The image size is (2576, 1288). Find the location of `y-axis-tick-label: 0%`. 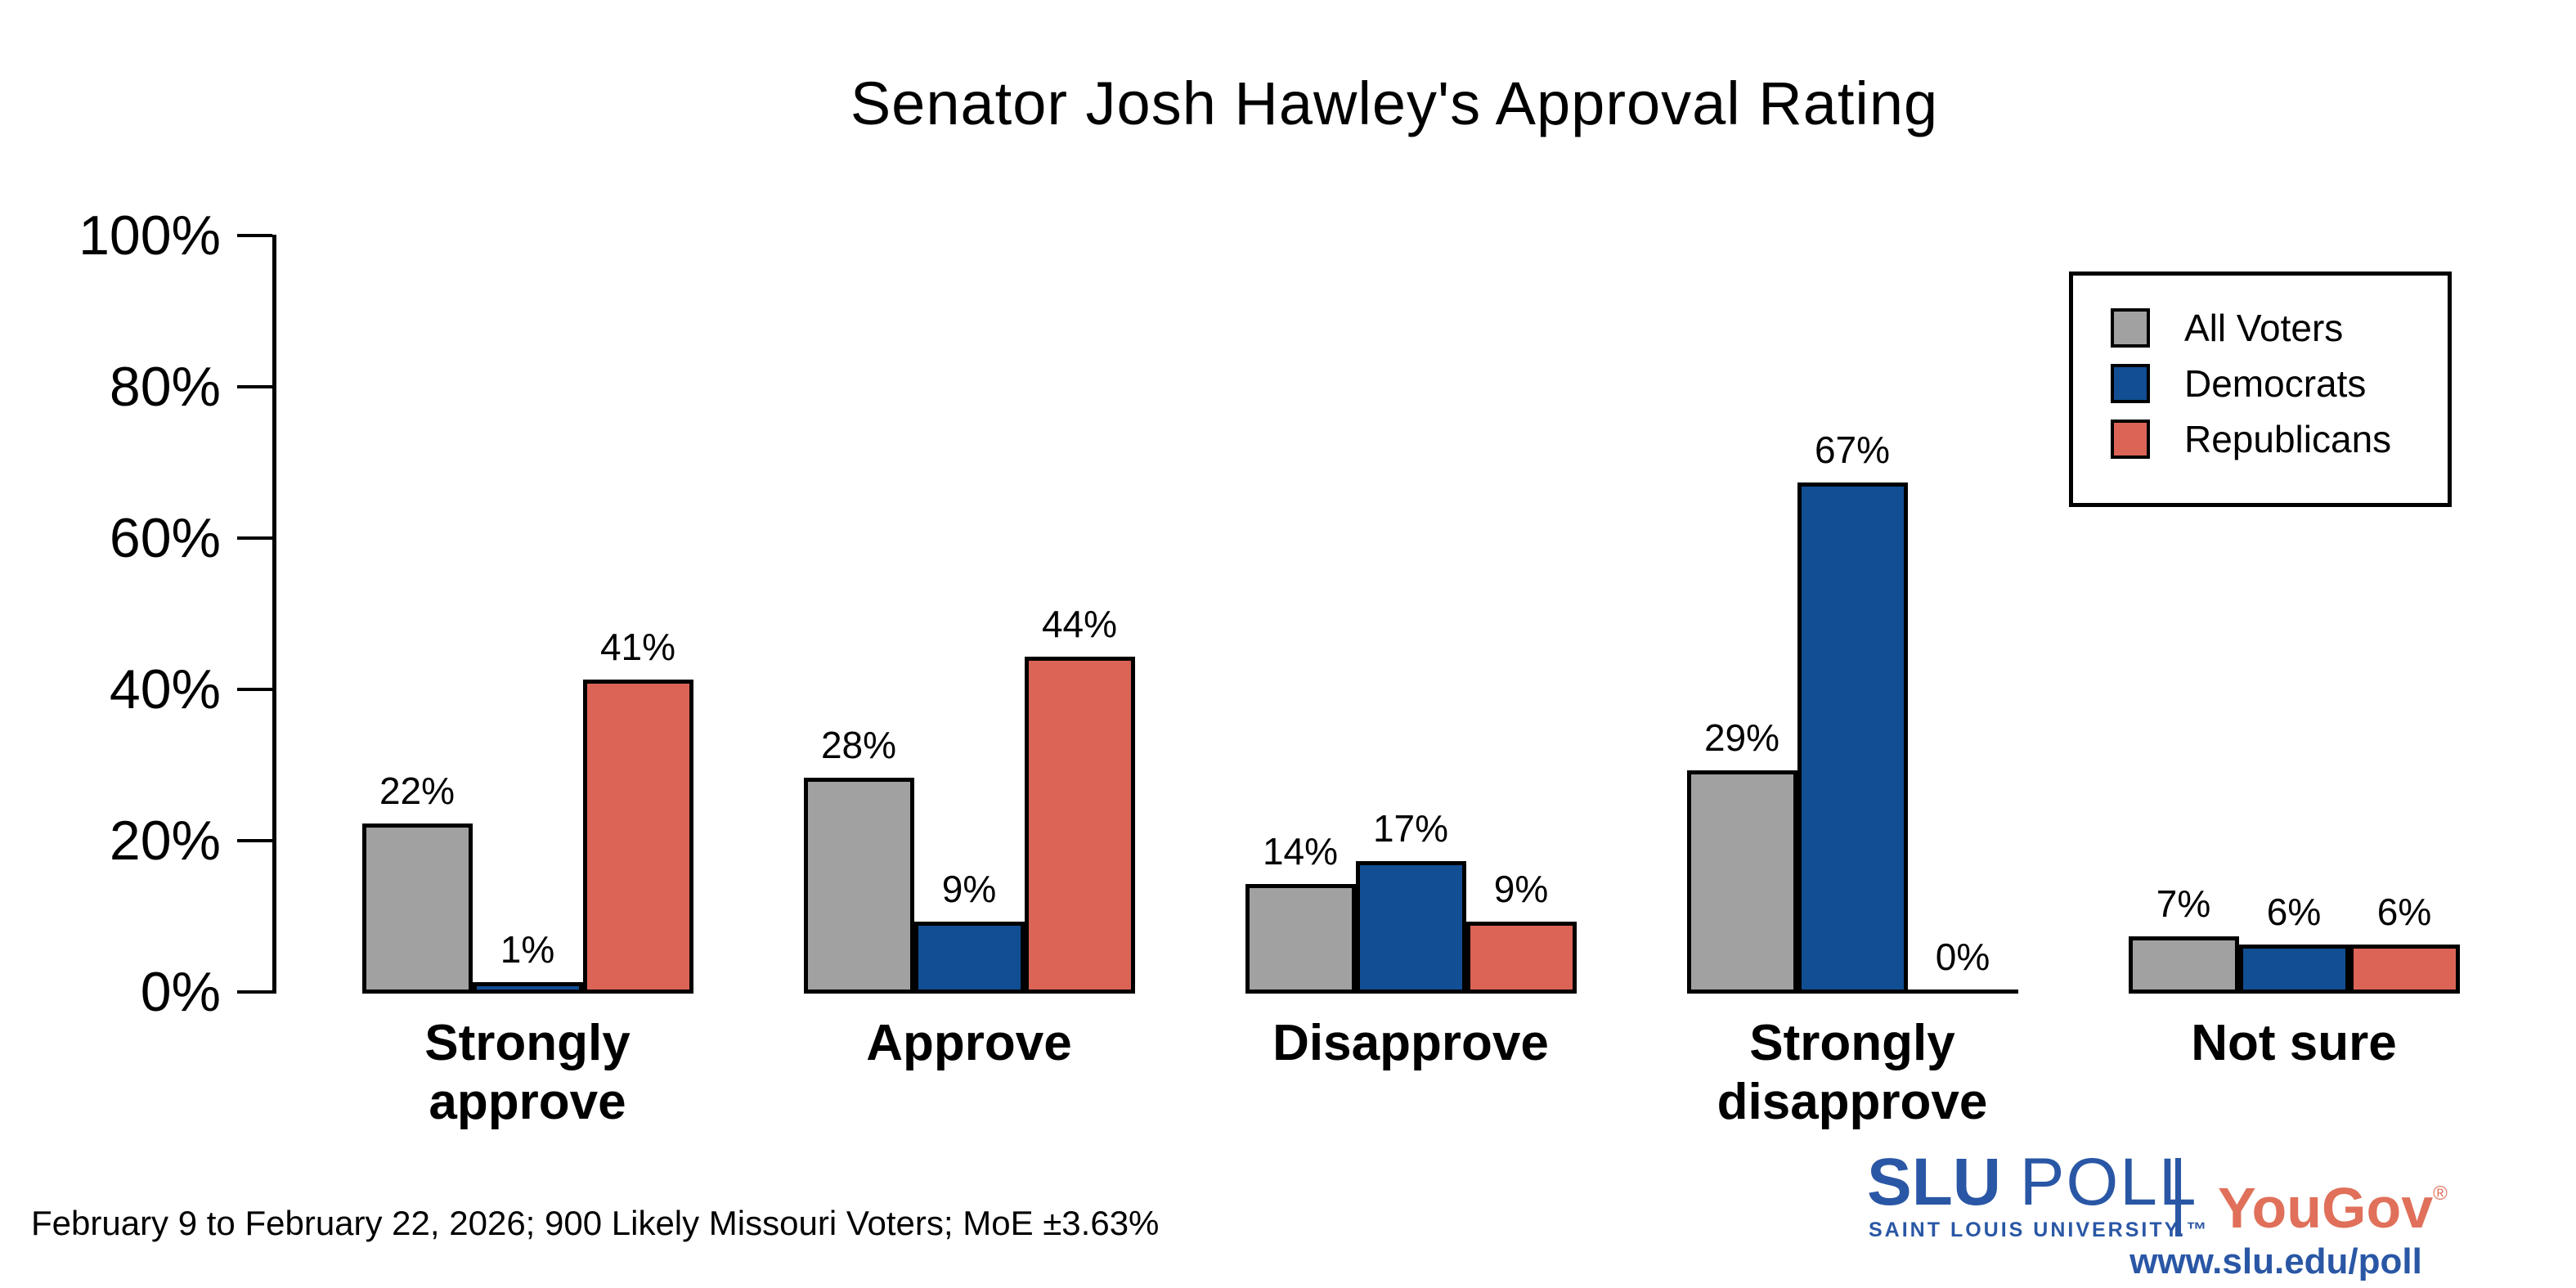

y-axis-tick-label: 0% is located at coordinates (181, 992).